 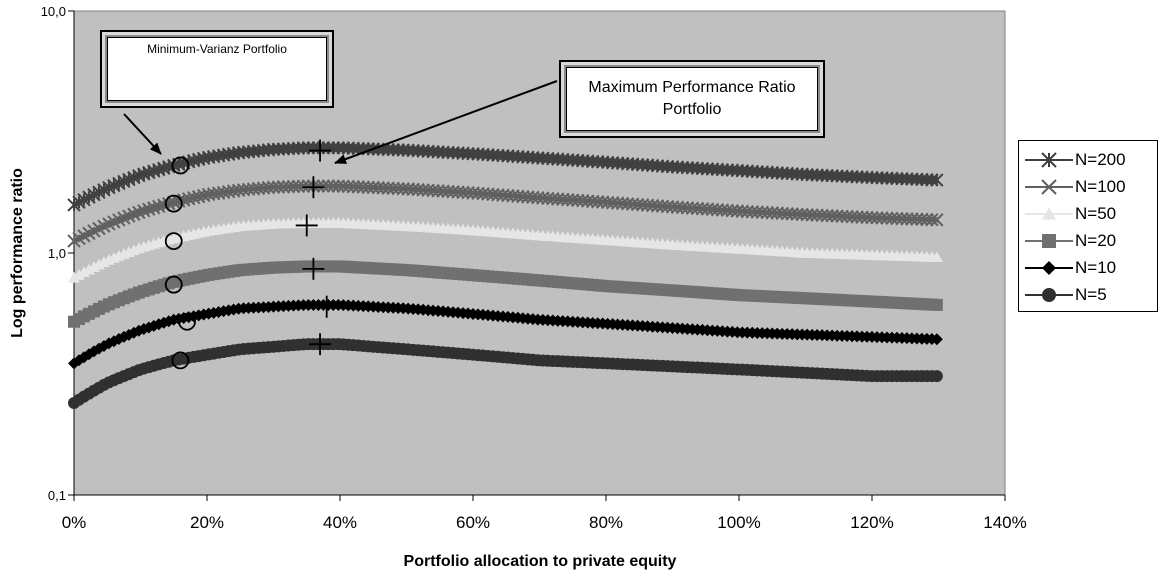 I want to click on max-performance-arrow, so click(x=446, y=122).